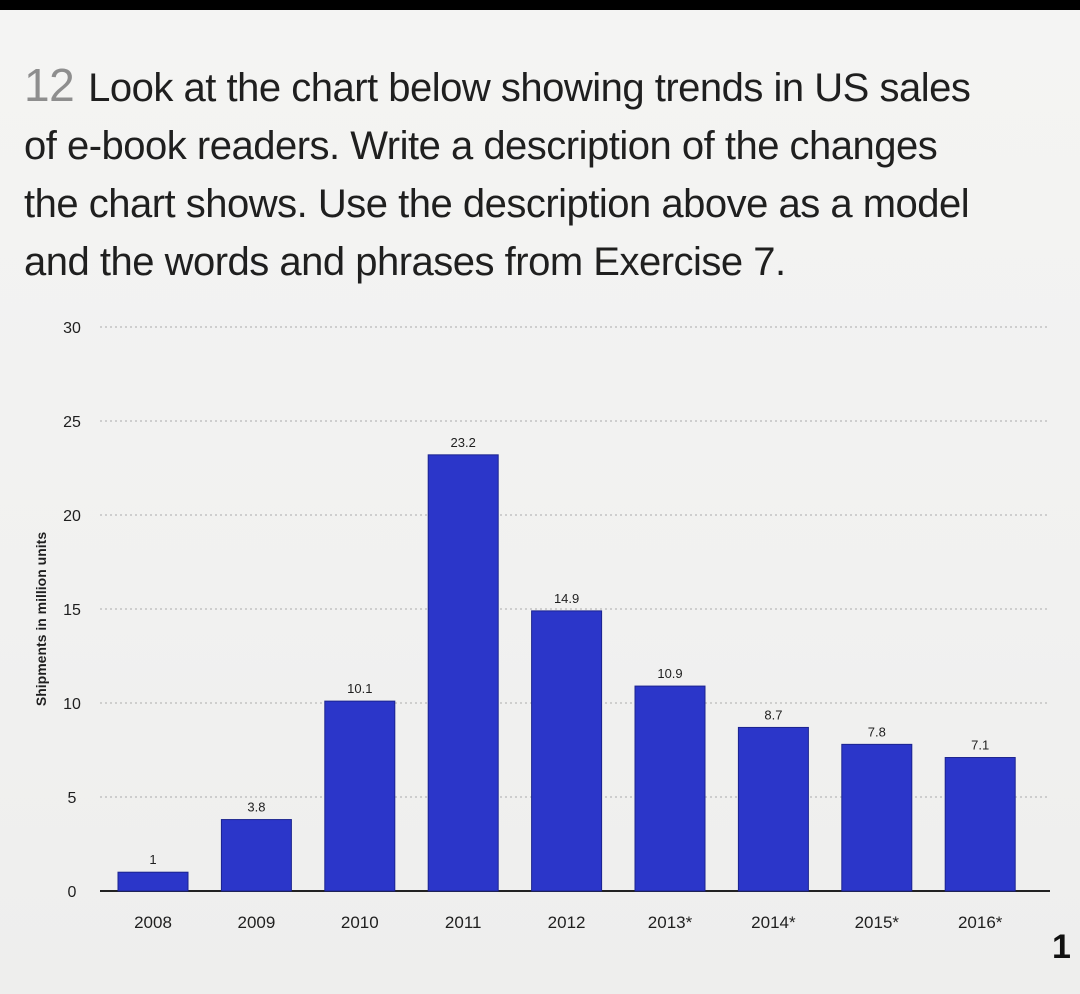  I want to click on bar-2009, so click(256, 855).